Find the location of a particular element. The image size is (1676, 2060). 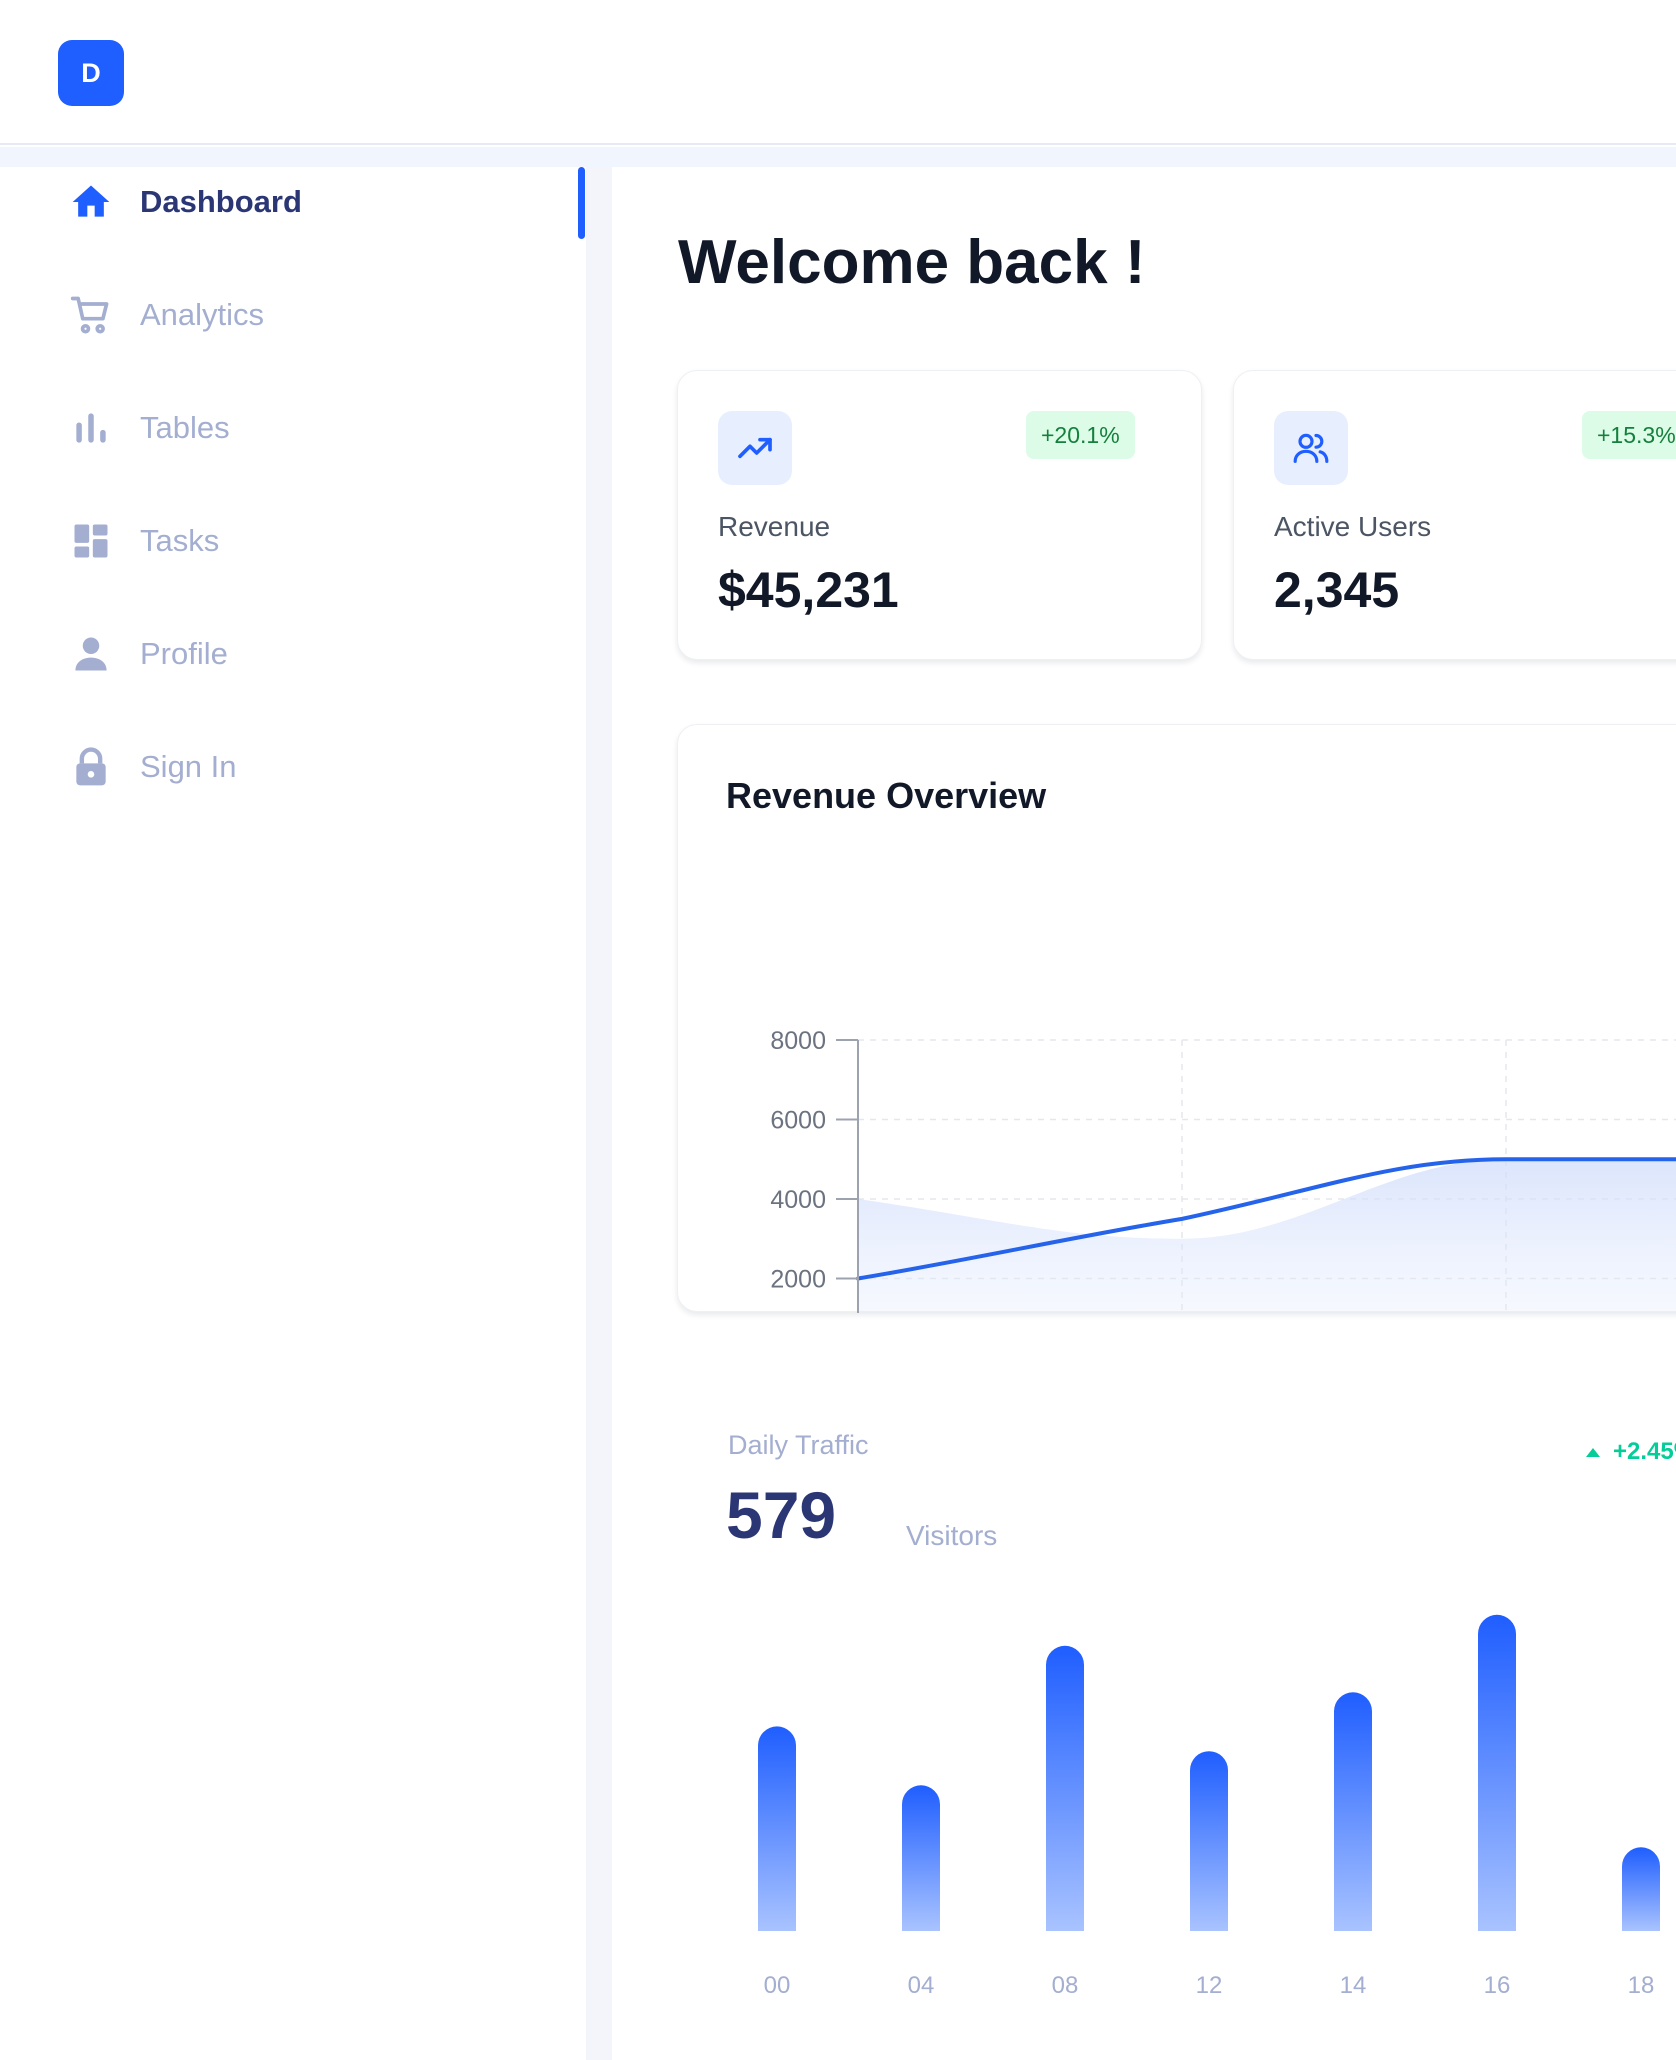

page-title: Welcome back ! is located at coordinates (912, 262).